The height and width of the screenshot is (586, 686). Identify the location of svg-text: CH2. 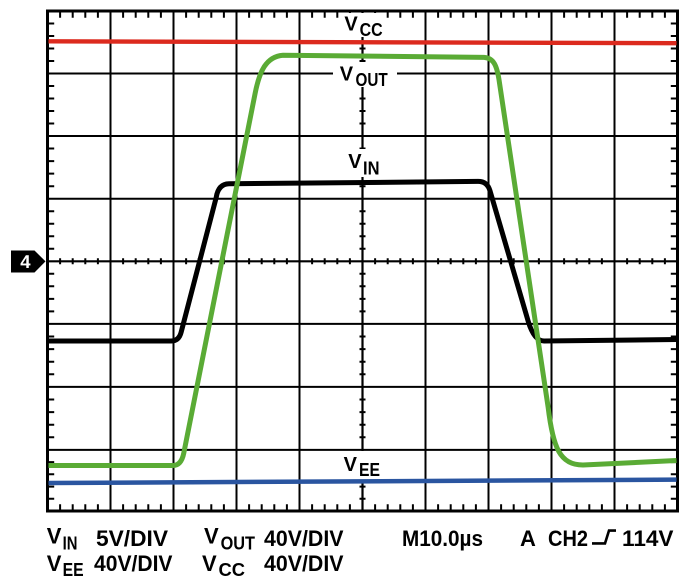
(568, 538).